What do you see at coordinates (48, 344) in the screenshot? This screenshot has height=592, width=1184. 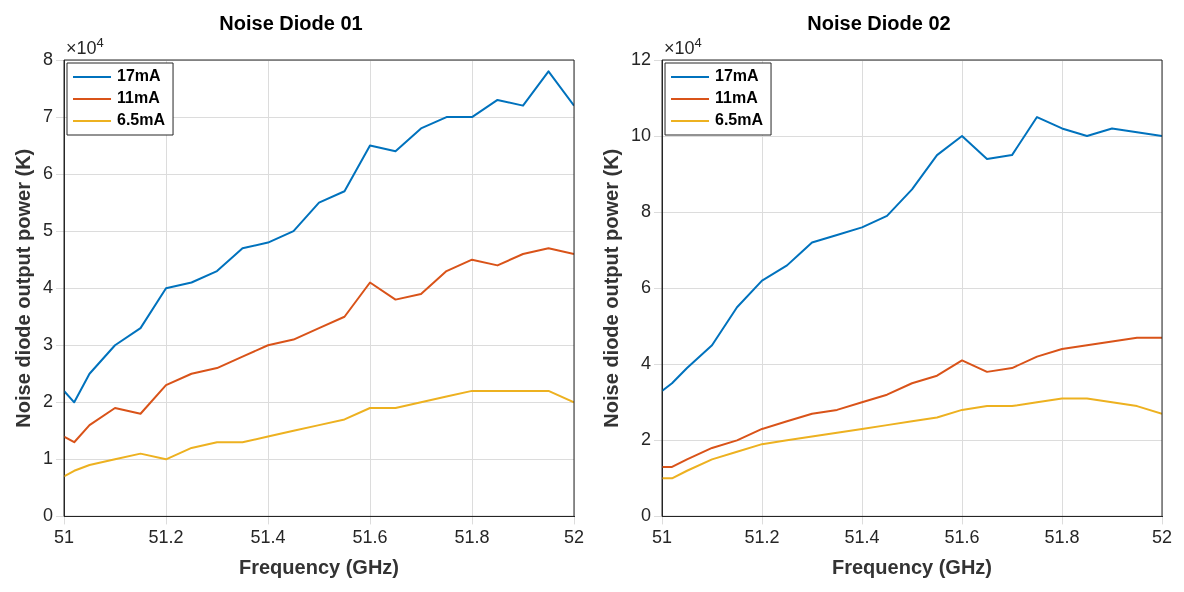 I see `y-tick-label: 3` at bounding box center [48, 344].